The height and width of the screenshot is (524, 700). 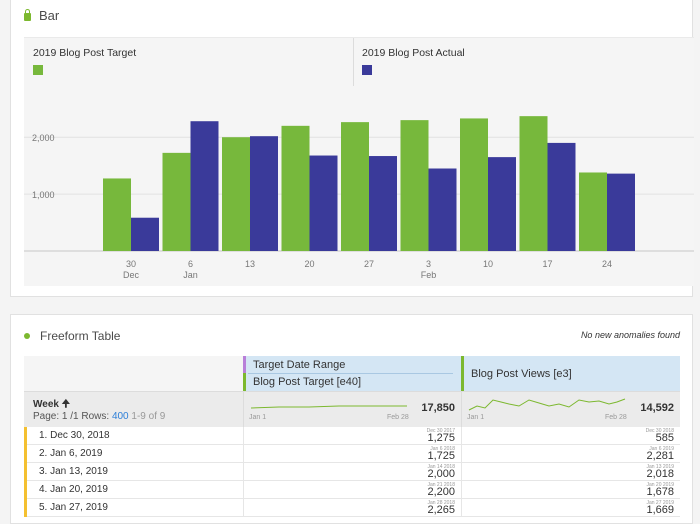 I want to click on cell-value: 2,000, so click(x=441, y=474).